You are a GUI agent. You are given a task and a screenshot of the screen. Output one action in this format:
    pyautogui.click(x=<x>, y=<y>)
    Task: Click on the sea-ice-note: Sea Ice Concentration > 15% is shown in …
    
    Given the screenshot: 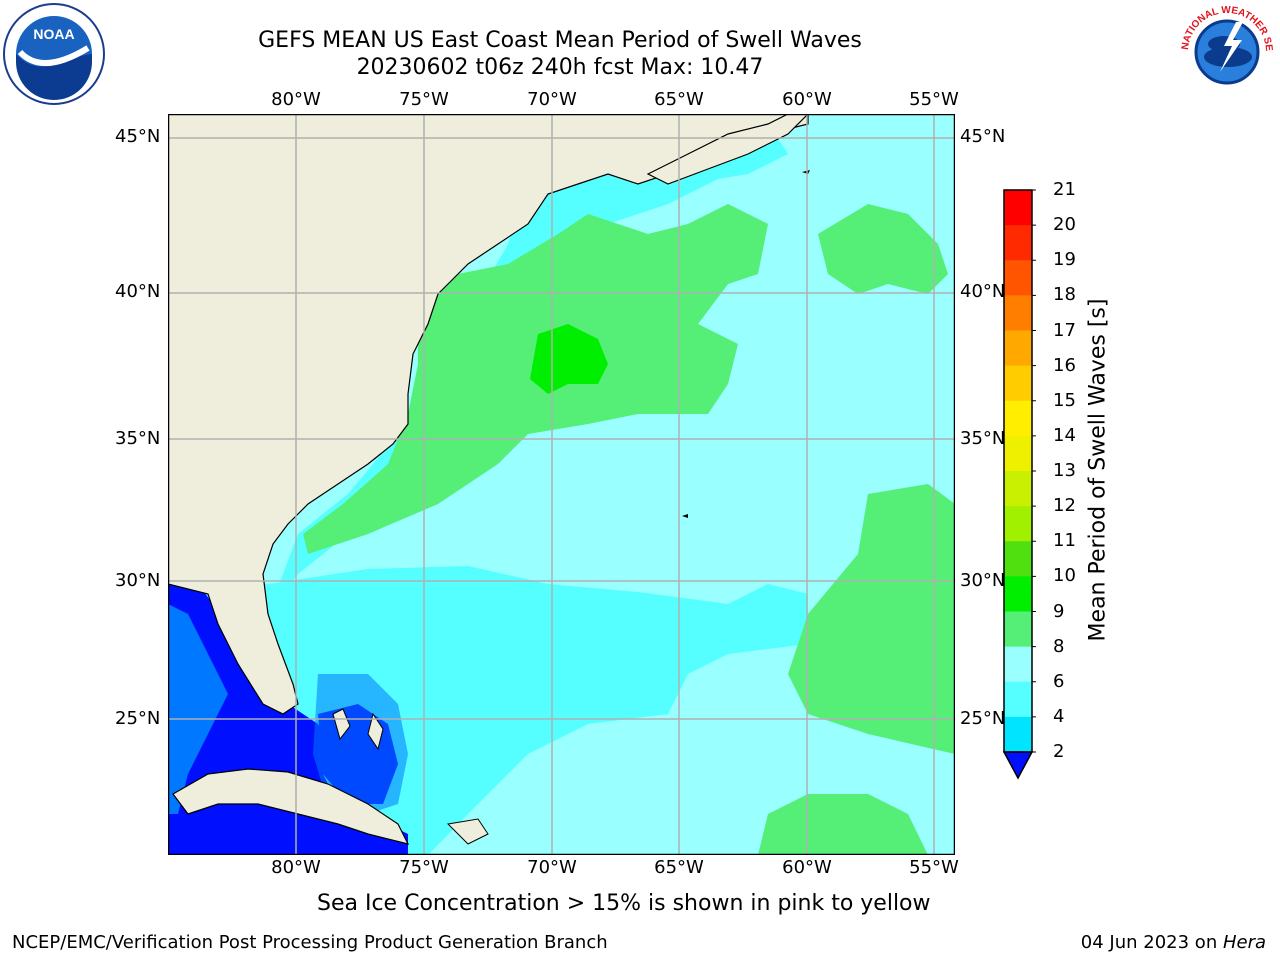 What is the action you would take?
    pyautogui.click(x=624, y=903)
    